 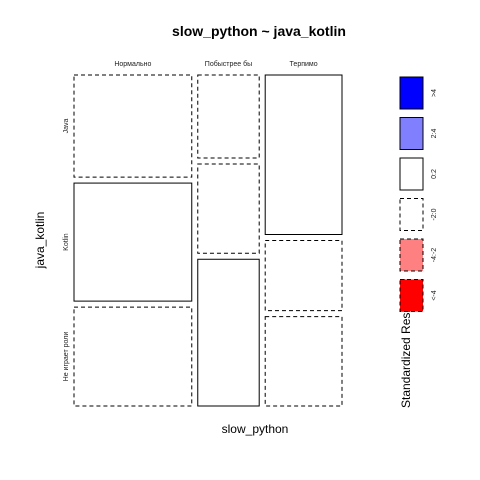 I want to click on chart-title: slow_python ~ java_kotlin, so click(x=259, y=31).